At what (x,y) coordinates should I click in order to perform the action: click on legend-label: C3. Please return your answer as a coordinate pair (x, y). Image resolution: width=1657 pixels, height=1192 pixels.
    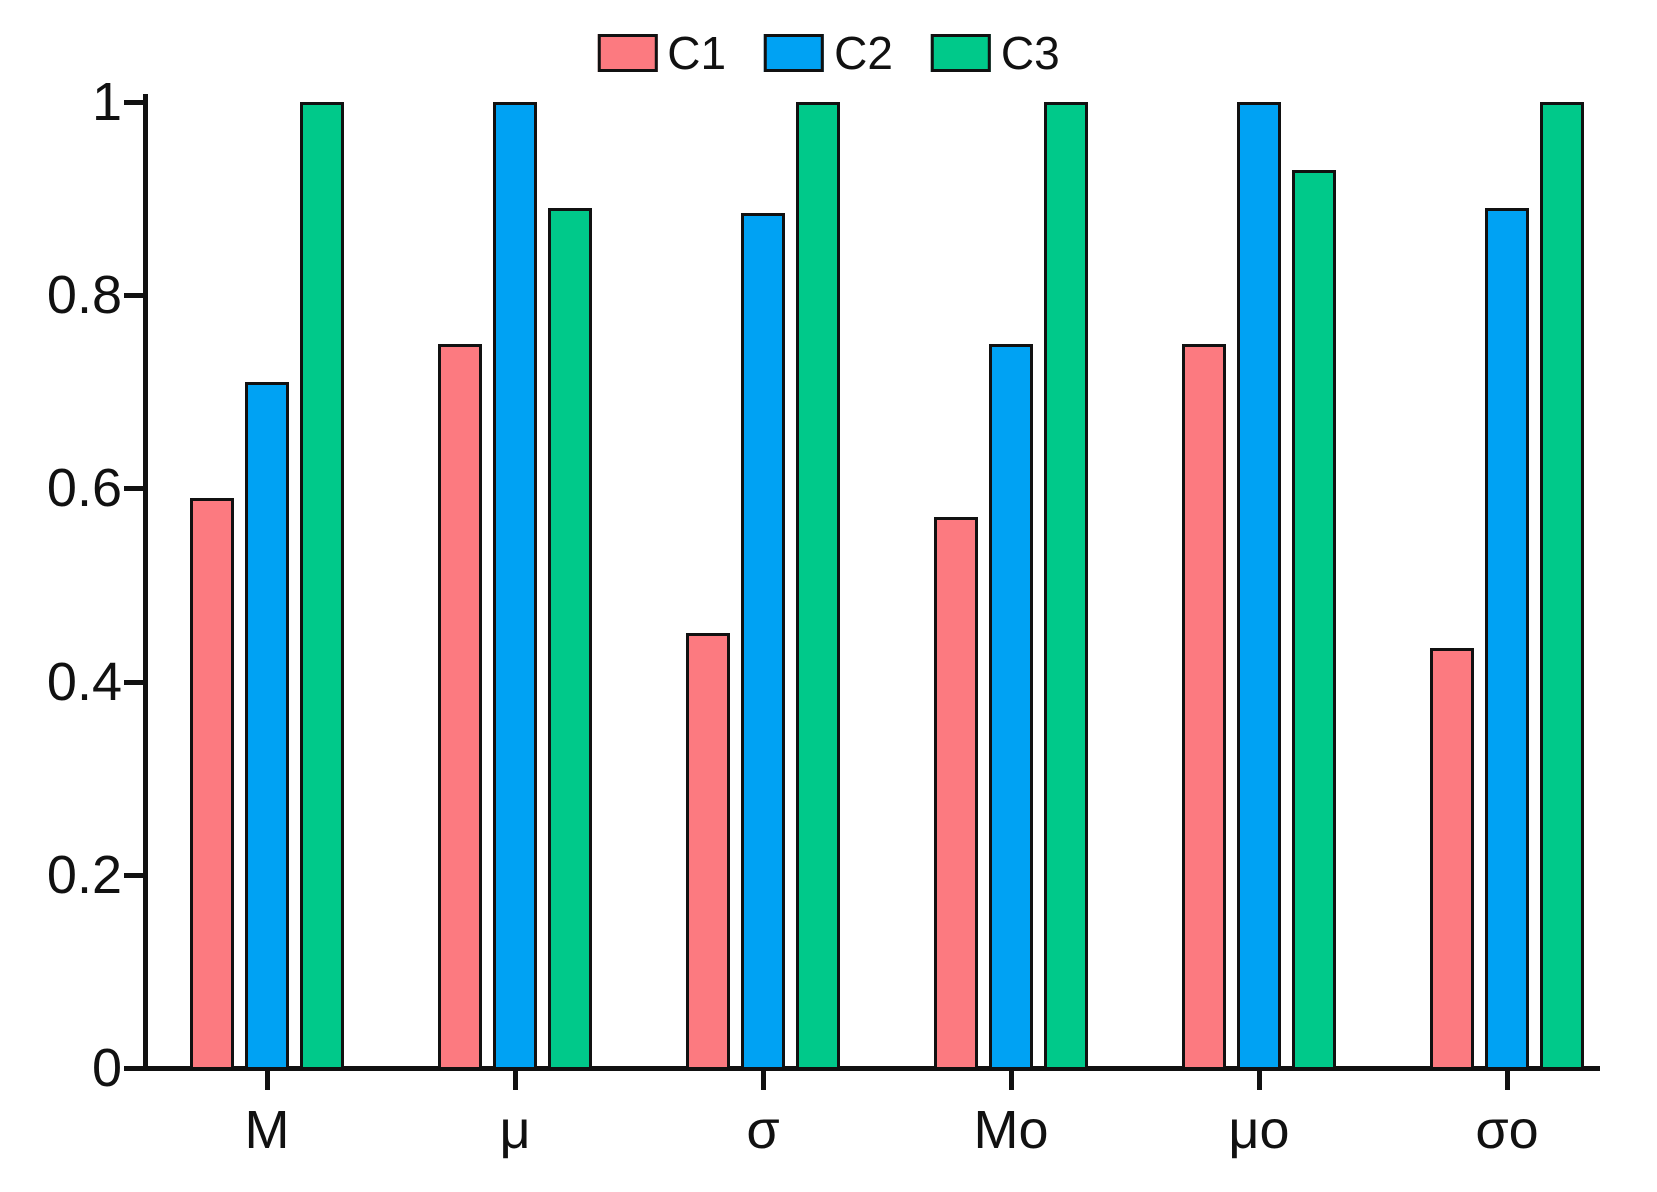
    Looking at the image, I should click on (1030, 53).